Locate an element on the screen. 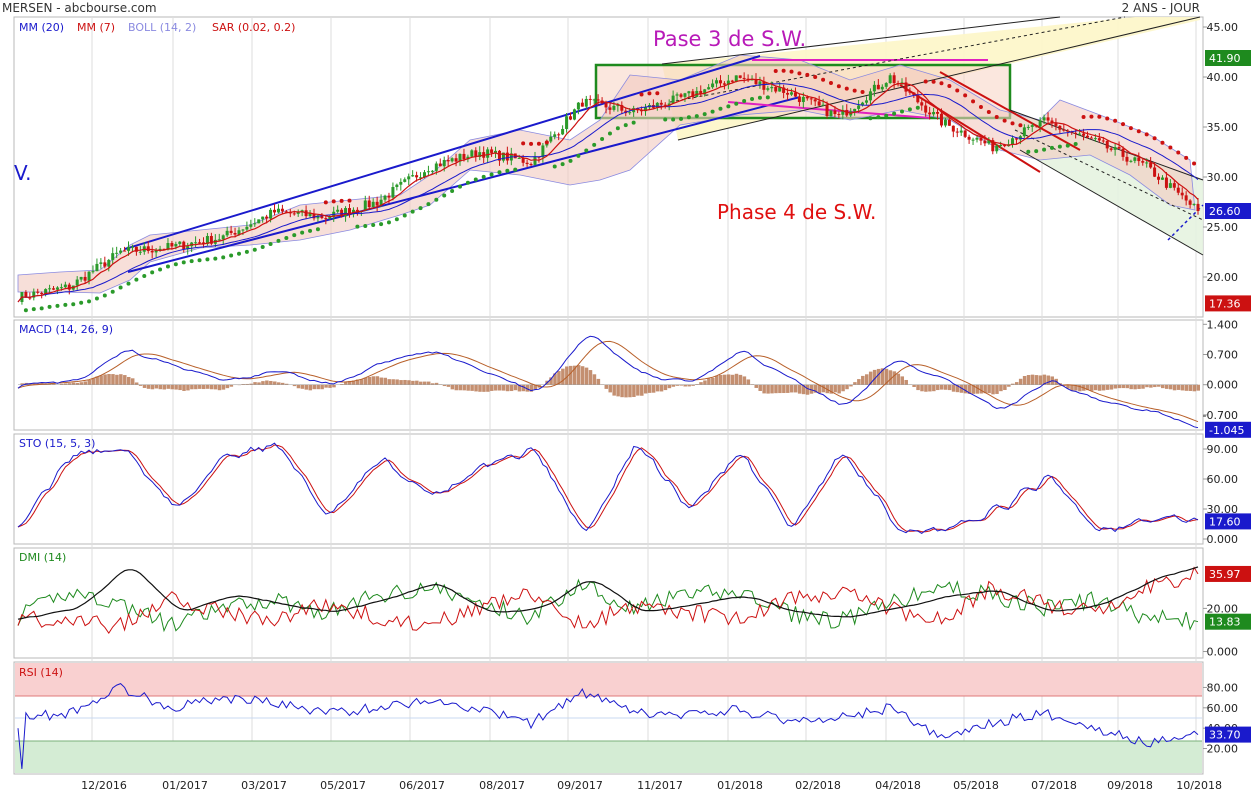 This screenshot has height=795, width=1253. rsi-oversold-zone is located at coordinates (608, 757).